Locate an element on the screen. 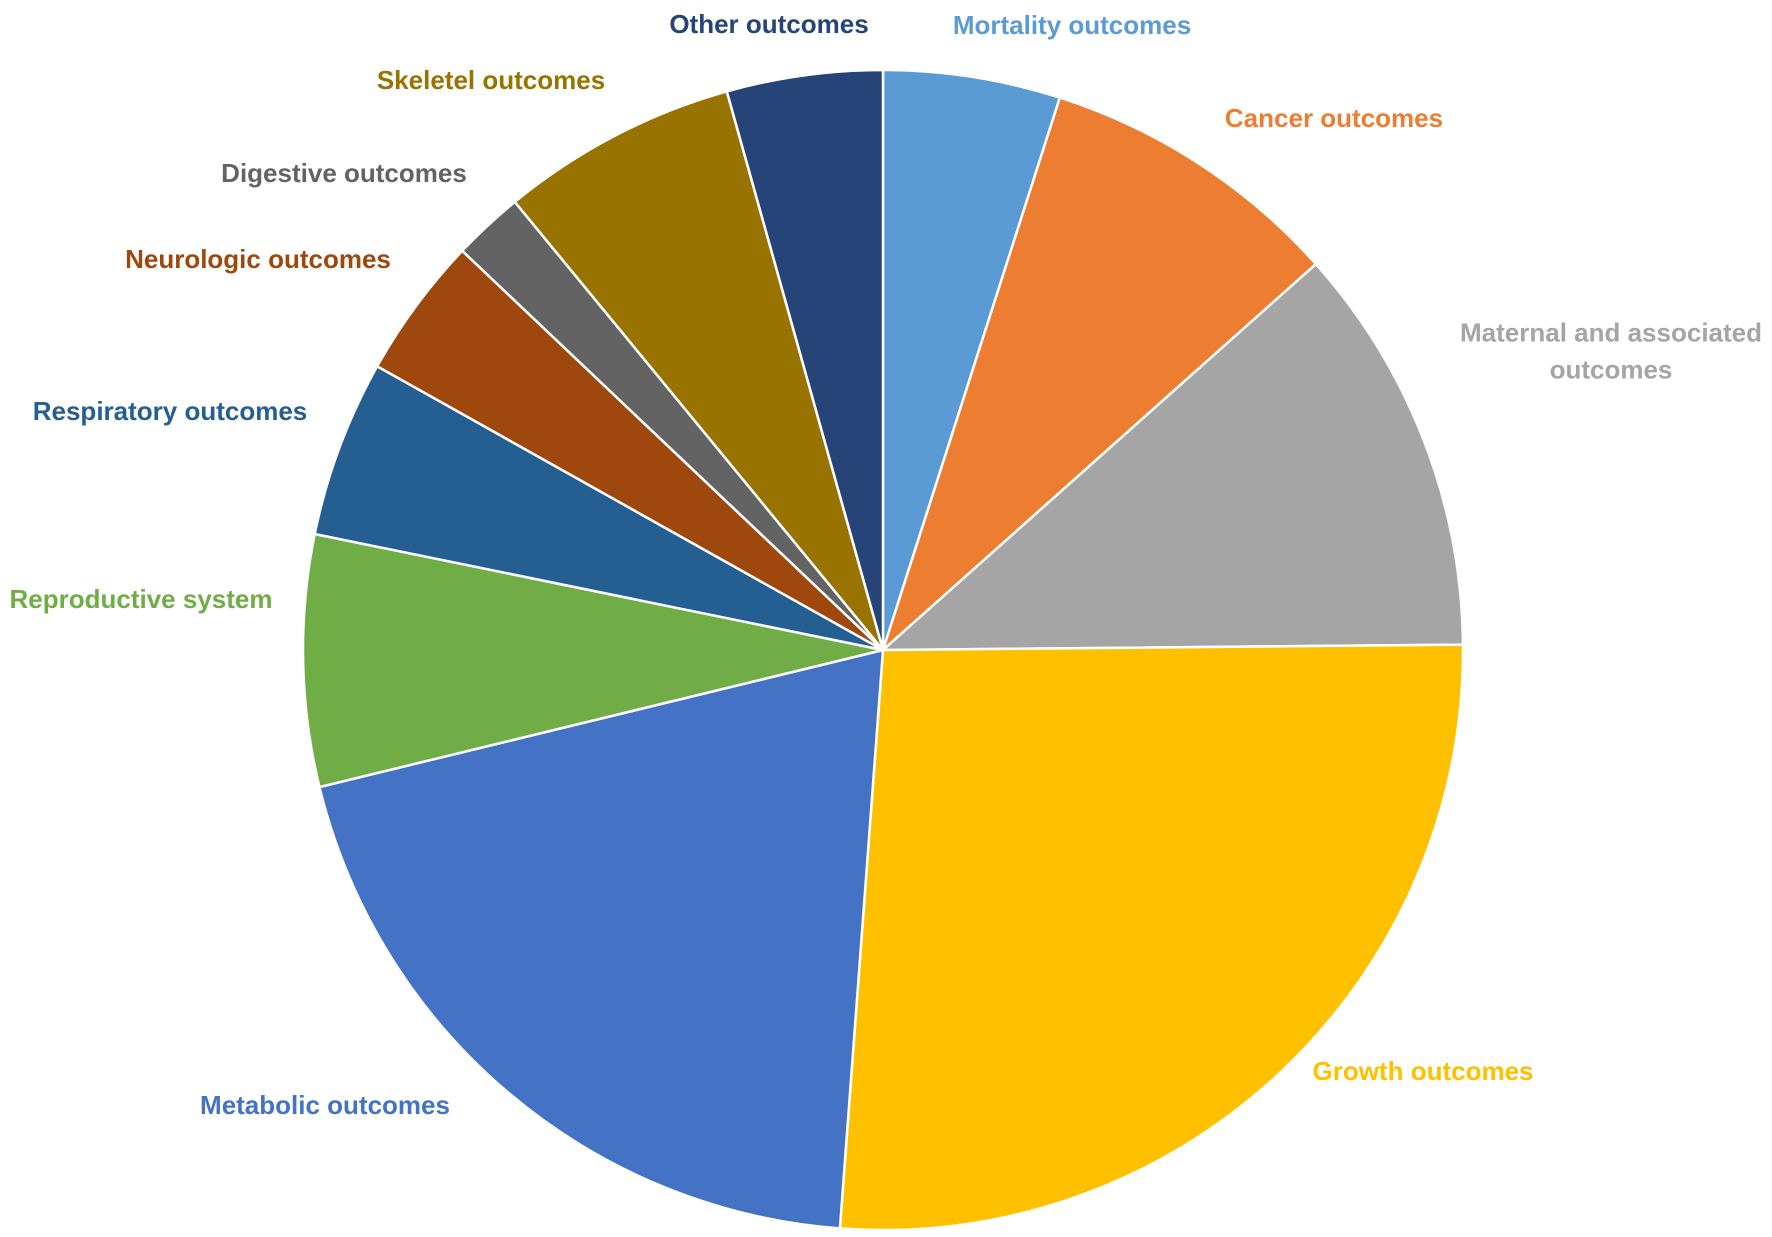 Image resolution: width=1772 pixels, height=1237 pixels. data-label-reproductive-system: Reproductive system is located at coordinates (141, 599).